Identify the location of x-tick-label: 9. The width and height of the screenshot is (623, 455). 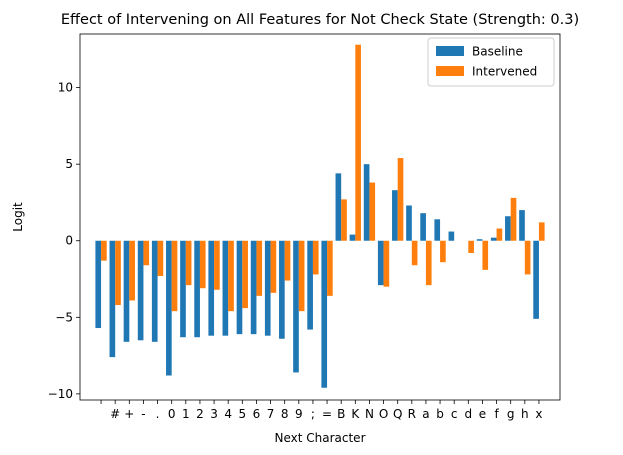
(299, 414).